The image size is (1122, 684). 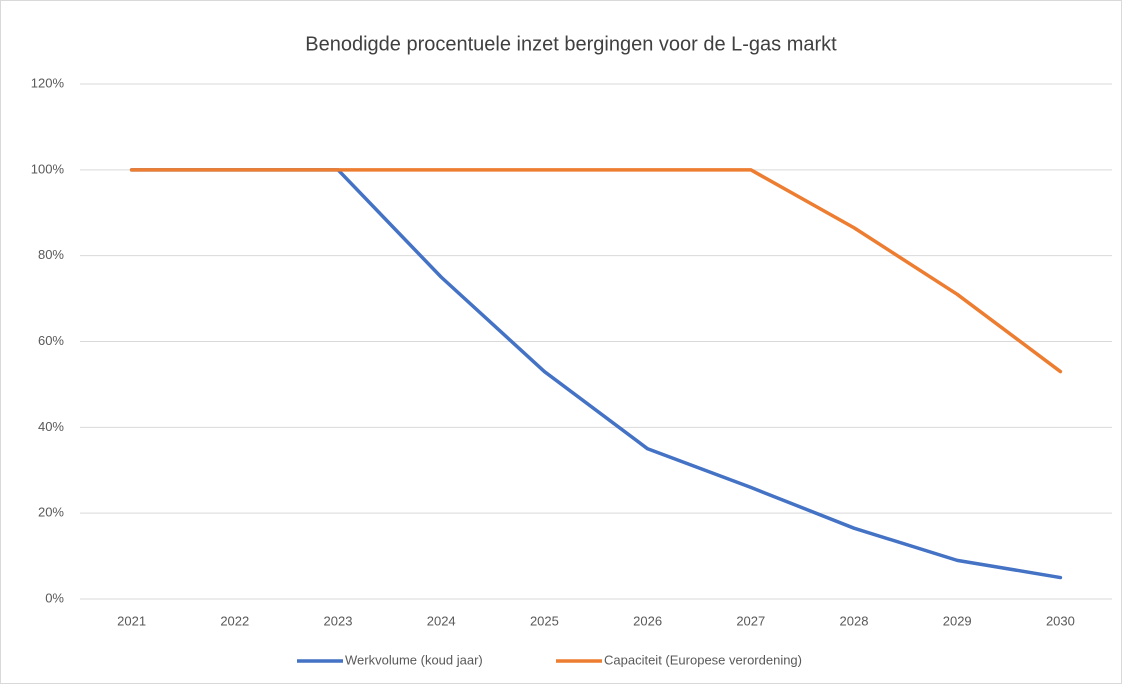 What do you see at coordinates (703, 659) in the screenshot?
I see `legend-label: Capaciteit (Europese verordening)` at bounding box center [703, 659].